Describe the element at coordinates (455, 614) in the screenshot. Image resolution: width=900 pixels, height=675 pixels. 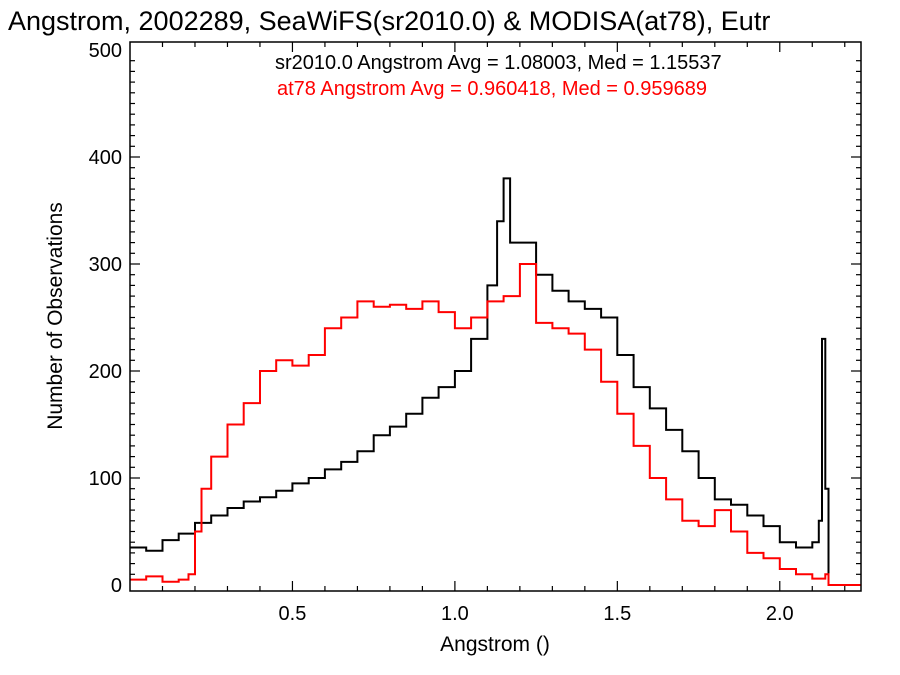
I see `x-tick-label: 1.0` at that location.